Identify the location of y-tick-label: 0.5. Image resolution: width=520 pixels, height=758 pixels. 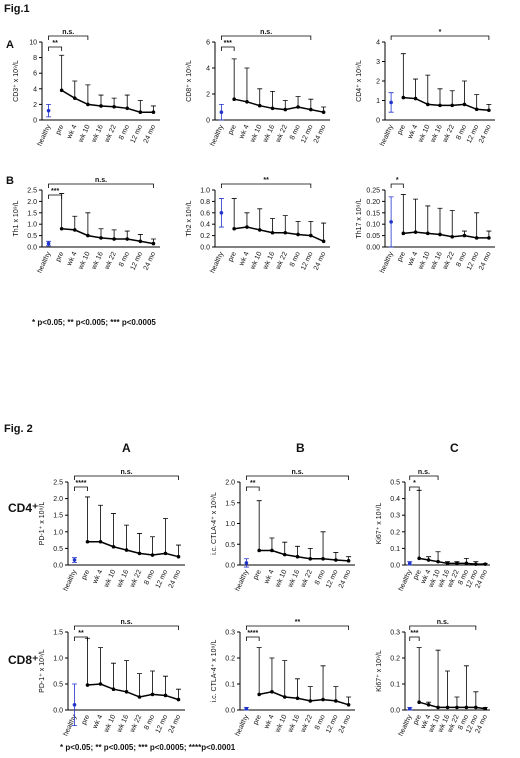
(32, 236).